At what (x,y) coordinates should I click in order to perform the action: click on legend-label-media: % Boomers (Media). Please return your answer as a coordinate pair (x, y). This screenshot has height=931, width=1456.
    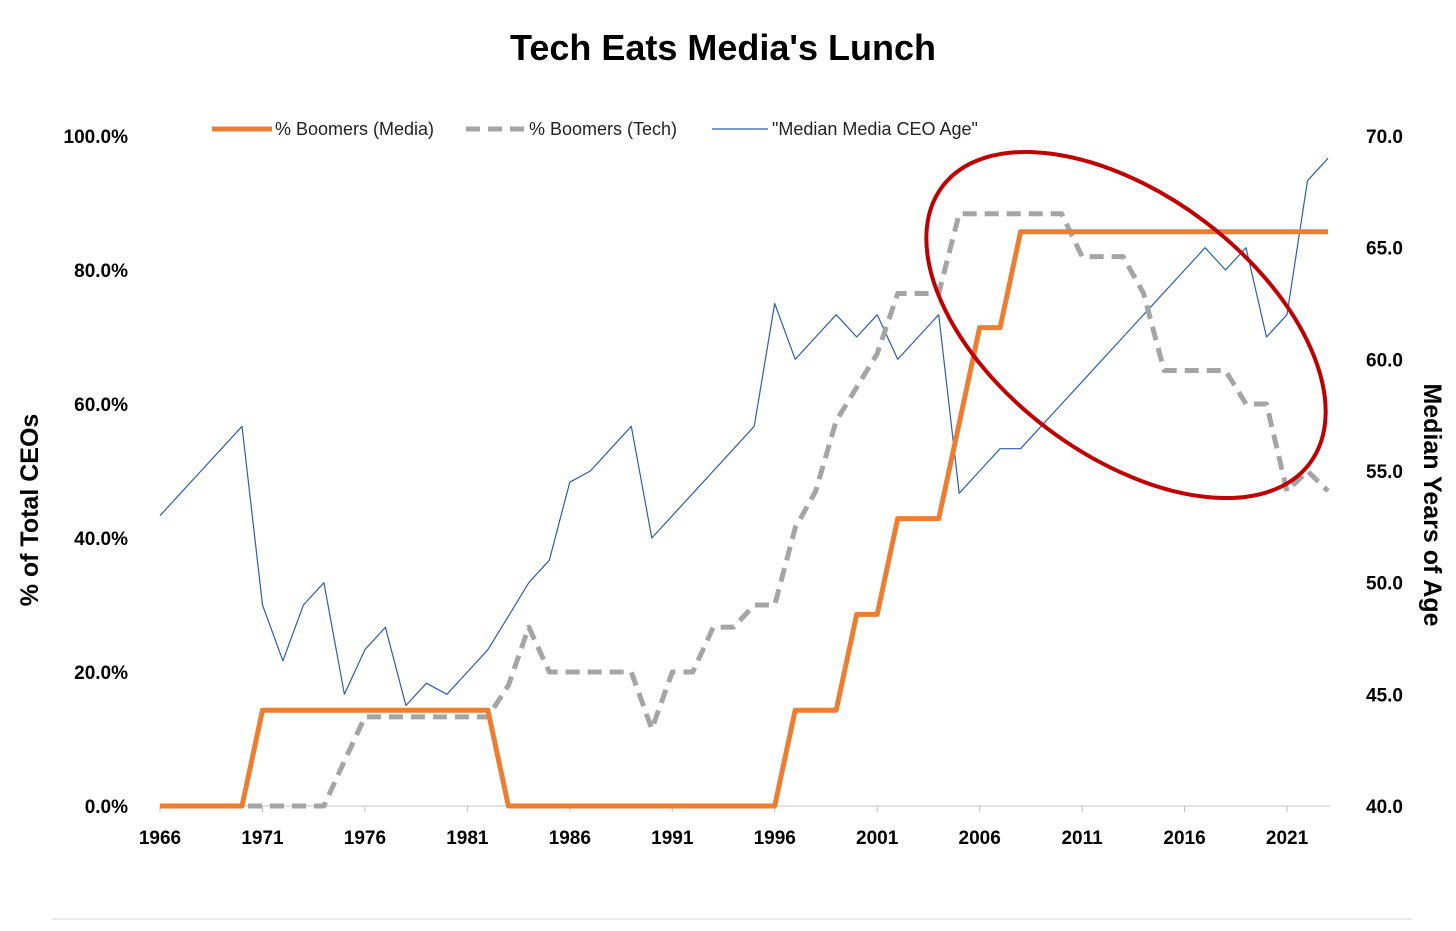
    Looking at the image, I should click on (354, 129).